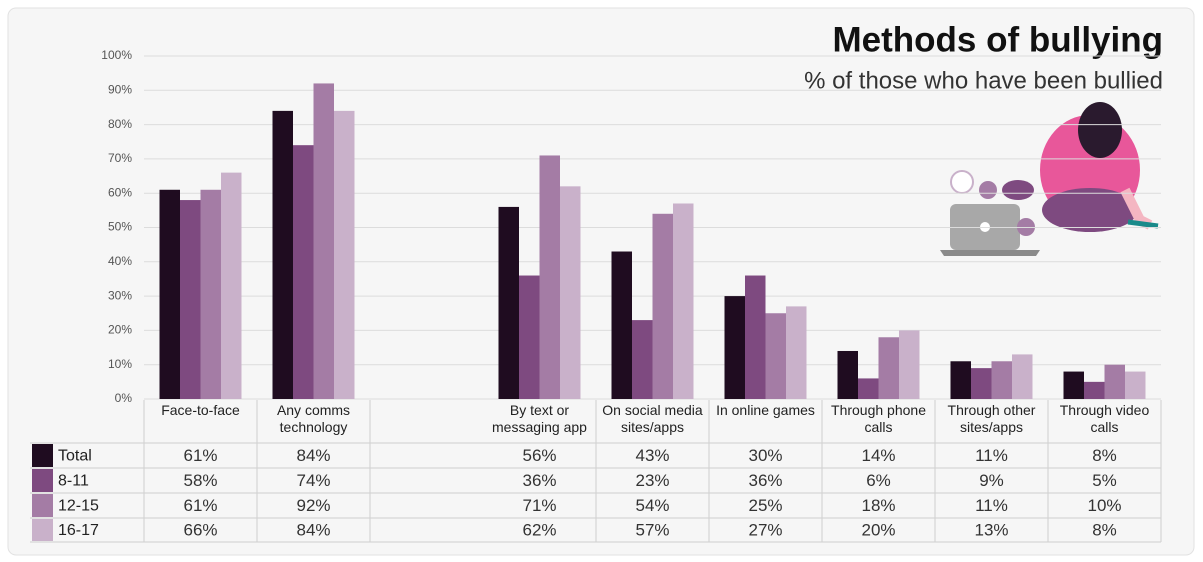 The image size is (1203, 562). Describe the element at coordinates (878, 505) in the screenshot. I see `table-value: 18%` at that location.